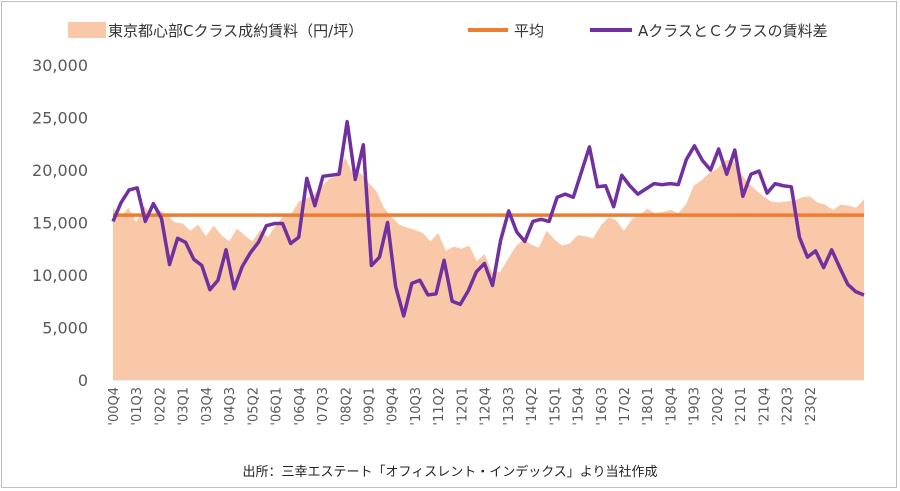 The width and height of the screenshot is (900, 491). What do you see at coordinates (346, 406) in the screenshot?
I see `x-tick-label: '08Q2` at bounding box center [346, 406].